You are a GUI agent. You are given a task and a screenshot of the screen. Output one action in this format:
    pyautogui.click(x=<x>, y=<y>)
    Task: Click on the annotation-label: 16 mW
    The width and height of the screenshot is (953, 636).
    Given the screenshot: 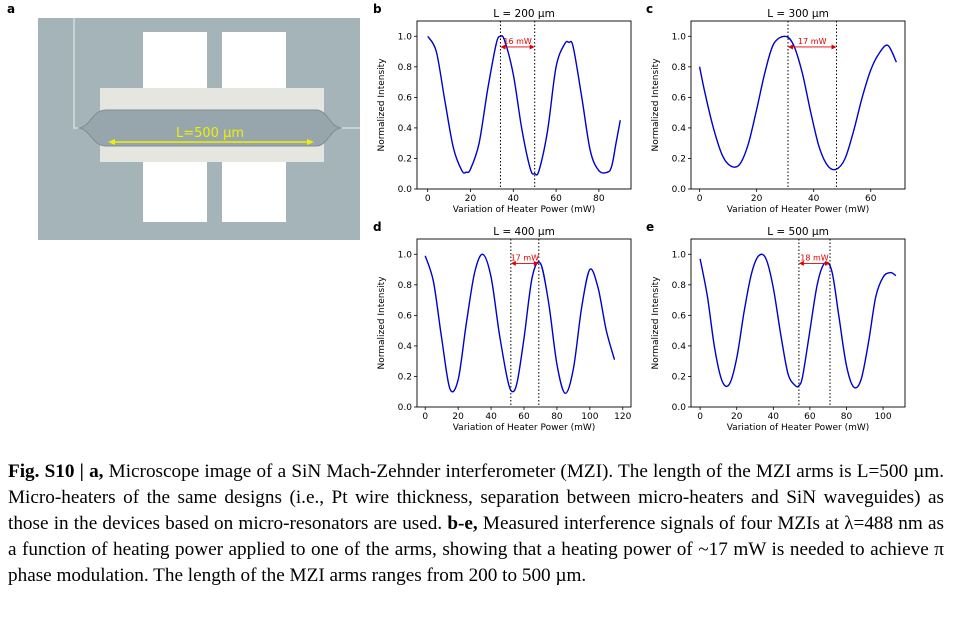 What is the action you would take?
    pyautogui.click(x=517, y=41)
    